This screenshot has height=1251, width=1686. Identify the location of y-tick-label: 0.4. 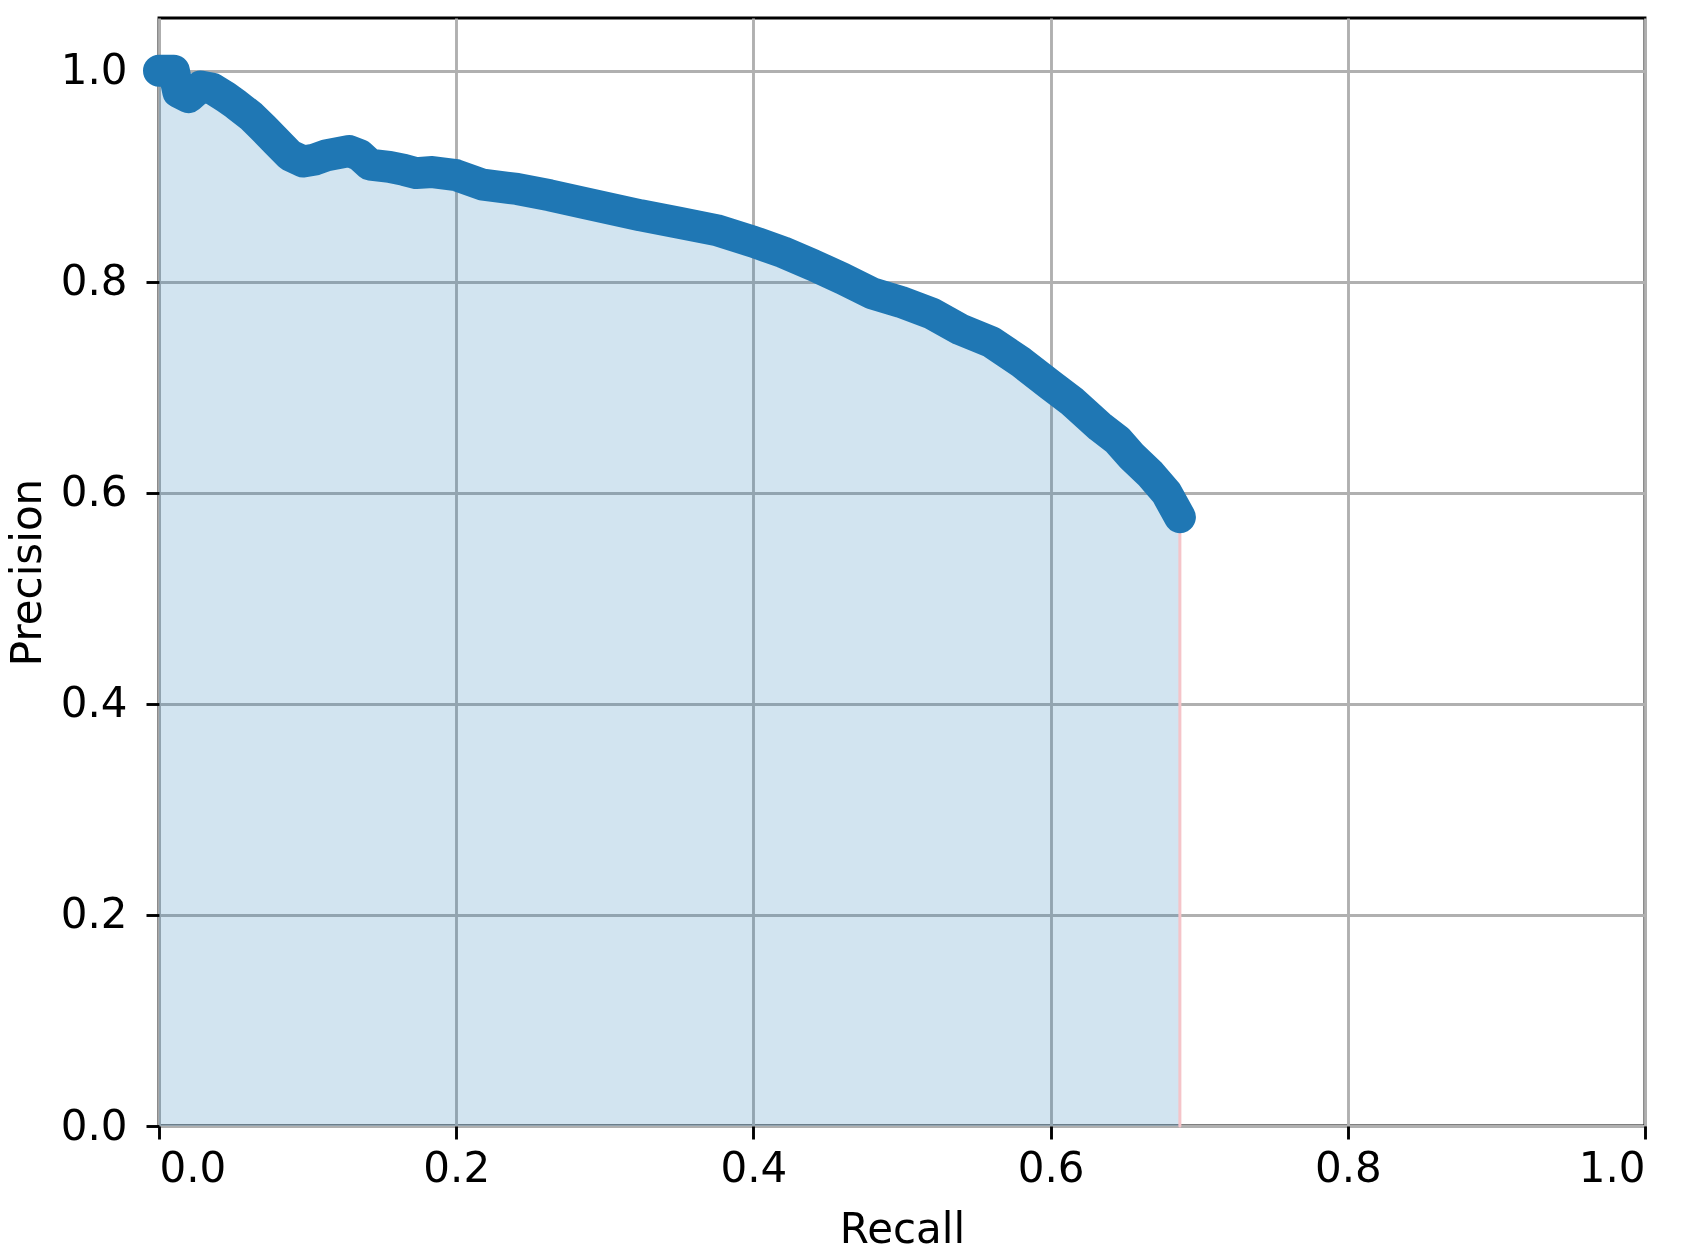
(94, 703).